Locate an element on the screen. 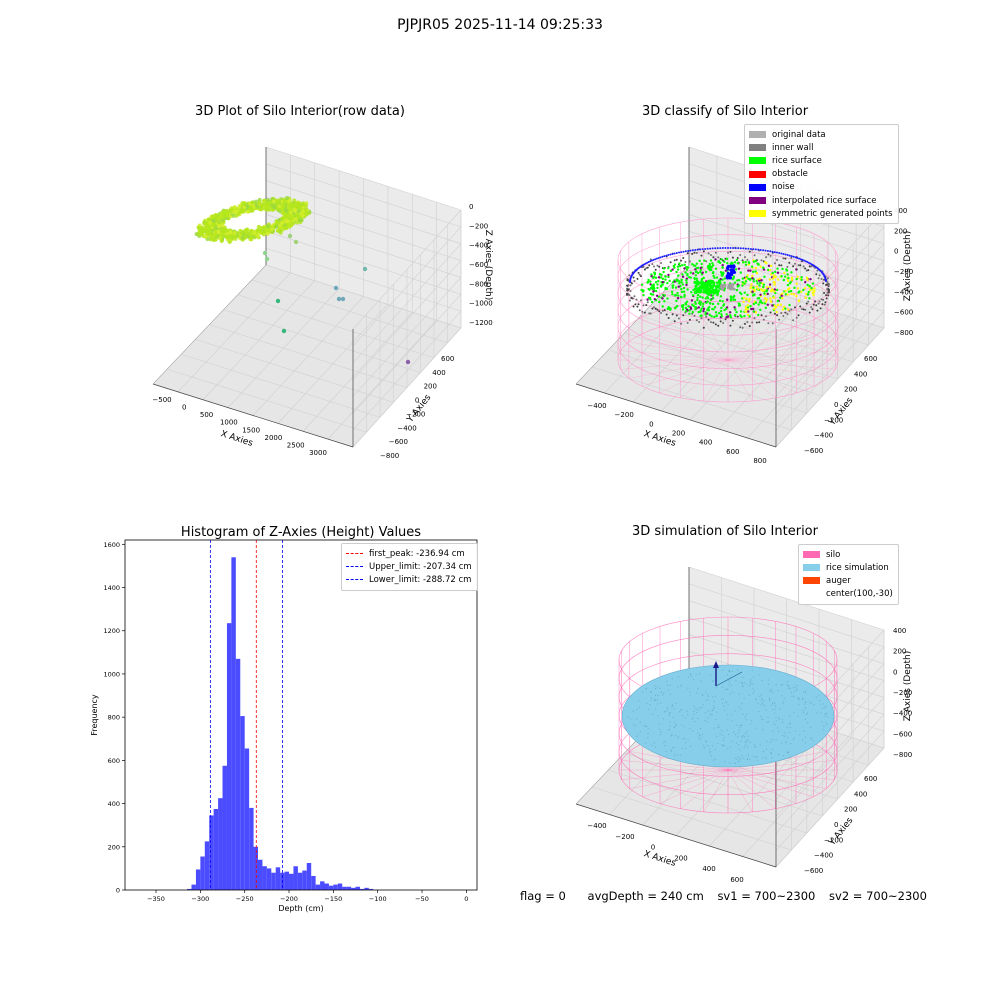 The image size is (1000, 1000). status-sv2: sv2 = 700~2300 is located at coordinates (878, 896).